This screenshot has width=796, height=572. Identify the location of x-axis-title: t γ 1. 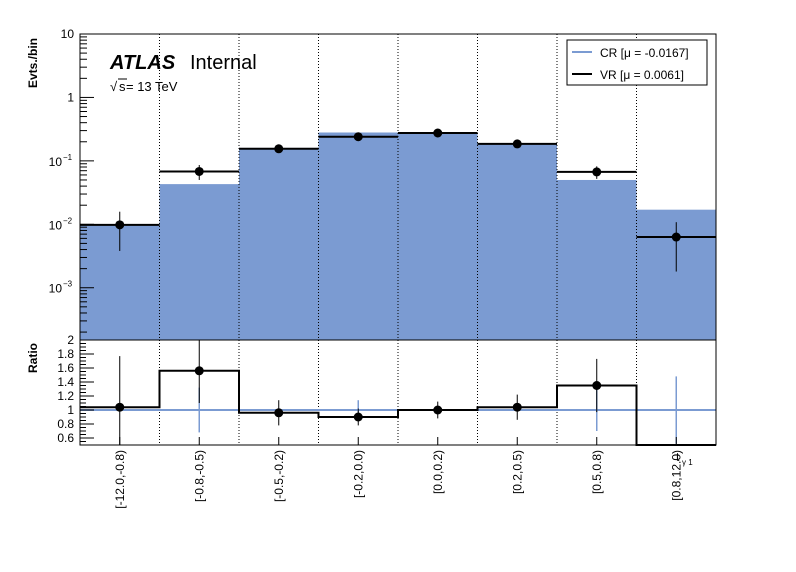
(684, 458).